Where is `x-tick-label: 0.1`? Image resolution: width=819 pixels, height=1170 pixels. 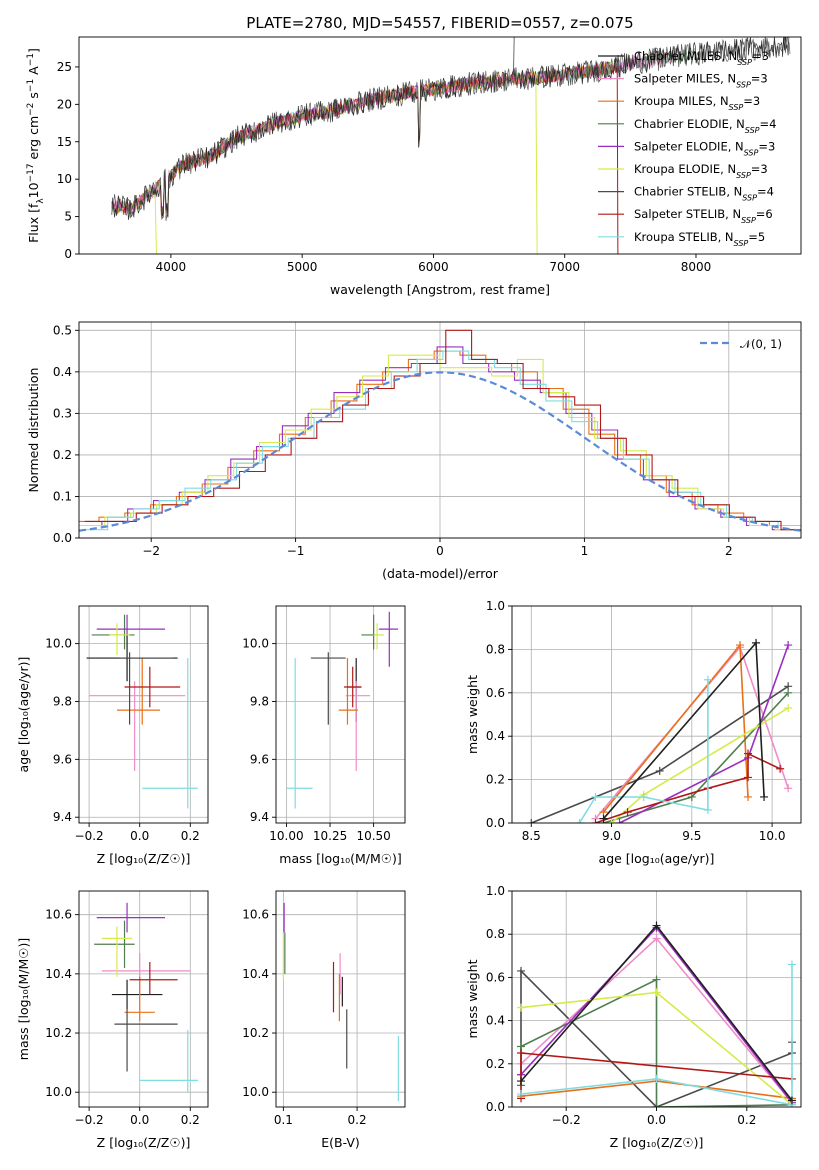
x-tick-label: 0.1 is located at coordinates (283, 1120).